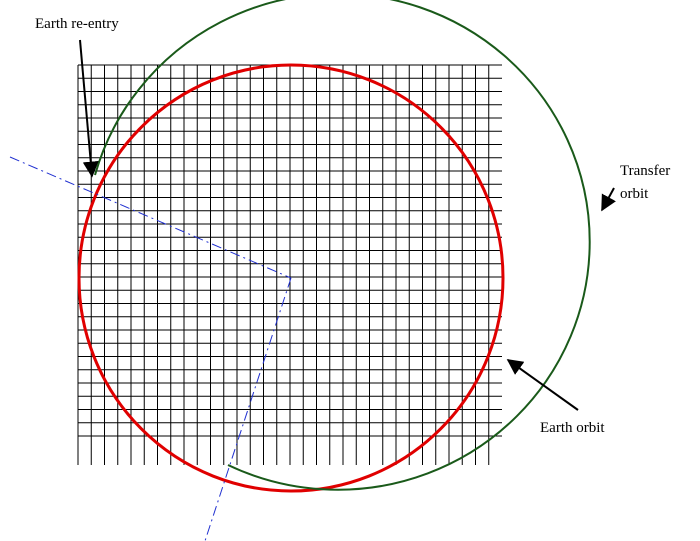 This screenshot has height=541, width=700. What do you see at coordinates (572, 428) in the screenshot?
I see `earth-orbit-label: Earth orbit` at bounding box center [572, 428].